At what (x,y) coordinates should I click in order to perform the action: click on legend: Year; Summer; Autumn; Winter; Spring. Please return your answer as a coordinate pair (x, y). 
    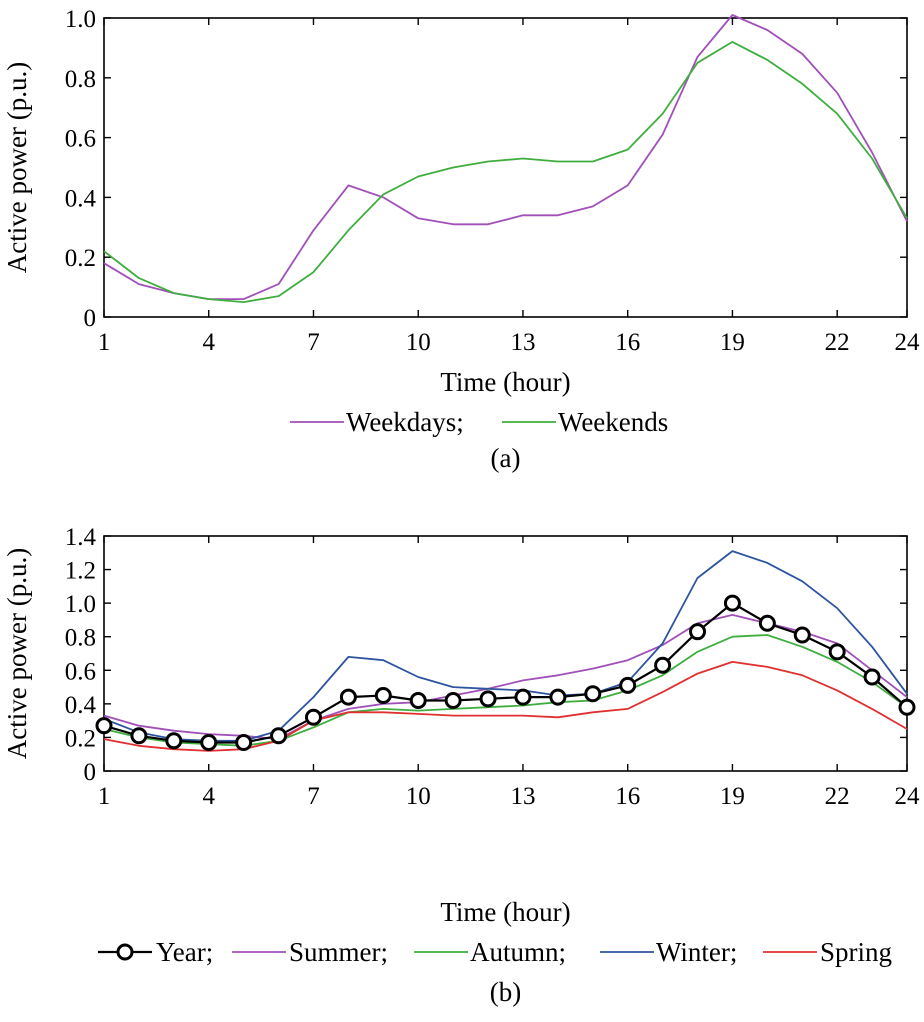
    Looking at the image, I should click on (495, 952).